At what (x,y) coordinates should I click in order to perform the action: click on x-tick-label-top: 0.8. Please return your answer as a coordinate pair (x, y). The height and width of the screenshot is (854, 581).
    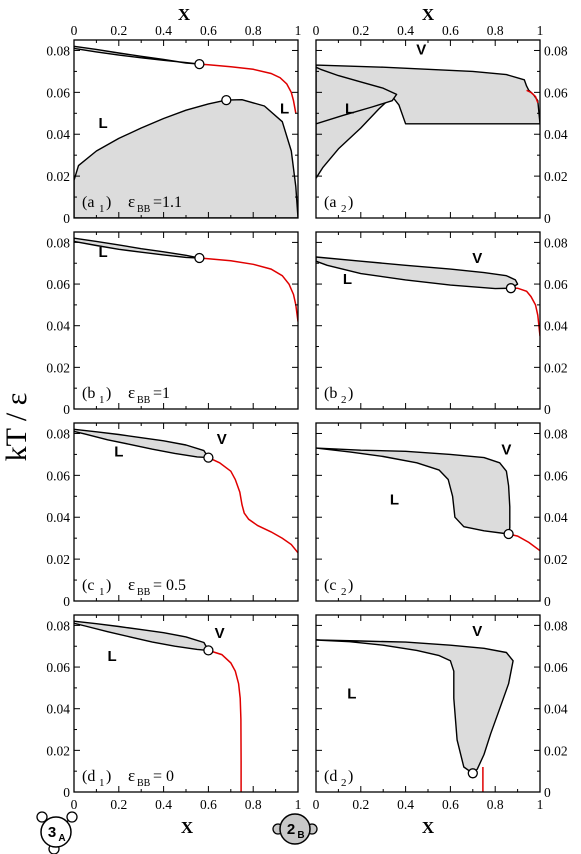
    Looking at the image, I should click on (495, 30).